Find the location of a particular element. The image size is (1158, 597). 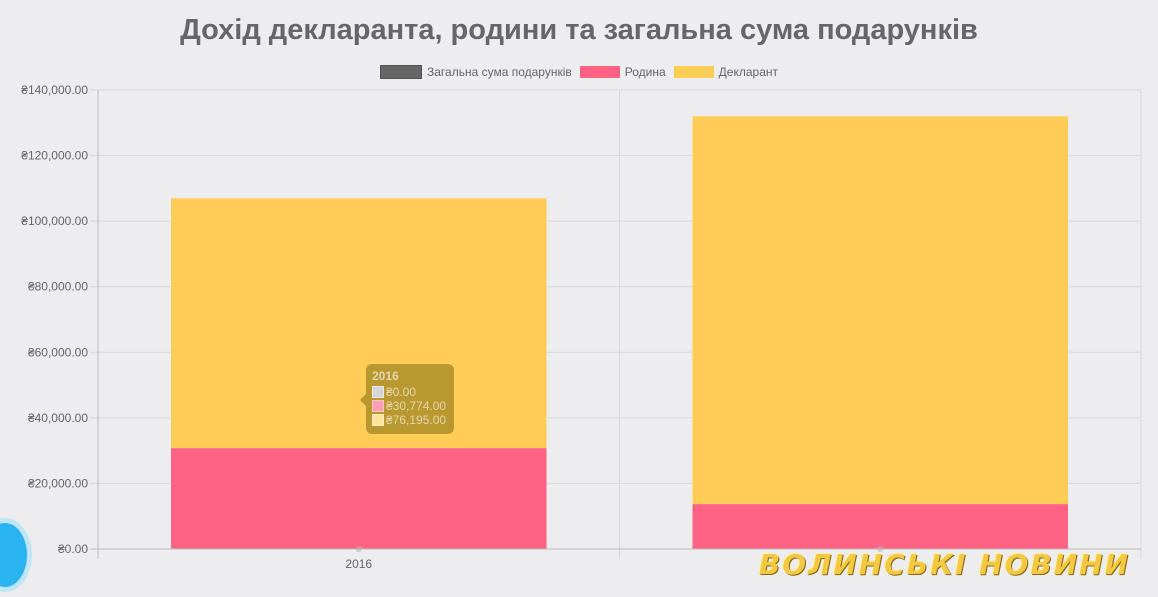

y-tick-label: ₴100,000.00 is located at coordinates (54, 221).